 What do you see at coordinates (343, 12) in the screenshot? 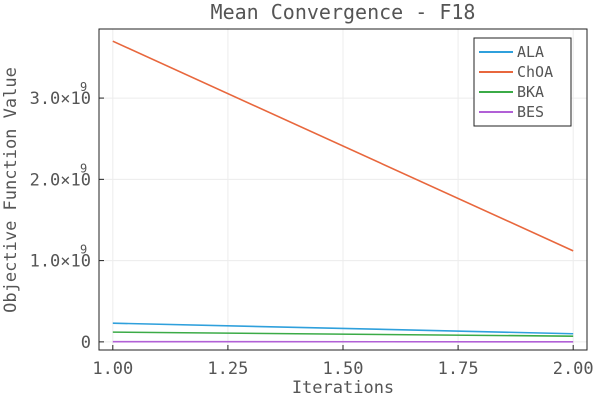
I see `chart-title: Mean Convergence - F18` at bounding box center [343, 12].